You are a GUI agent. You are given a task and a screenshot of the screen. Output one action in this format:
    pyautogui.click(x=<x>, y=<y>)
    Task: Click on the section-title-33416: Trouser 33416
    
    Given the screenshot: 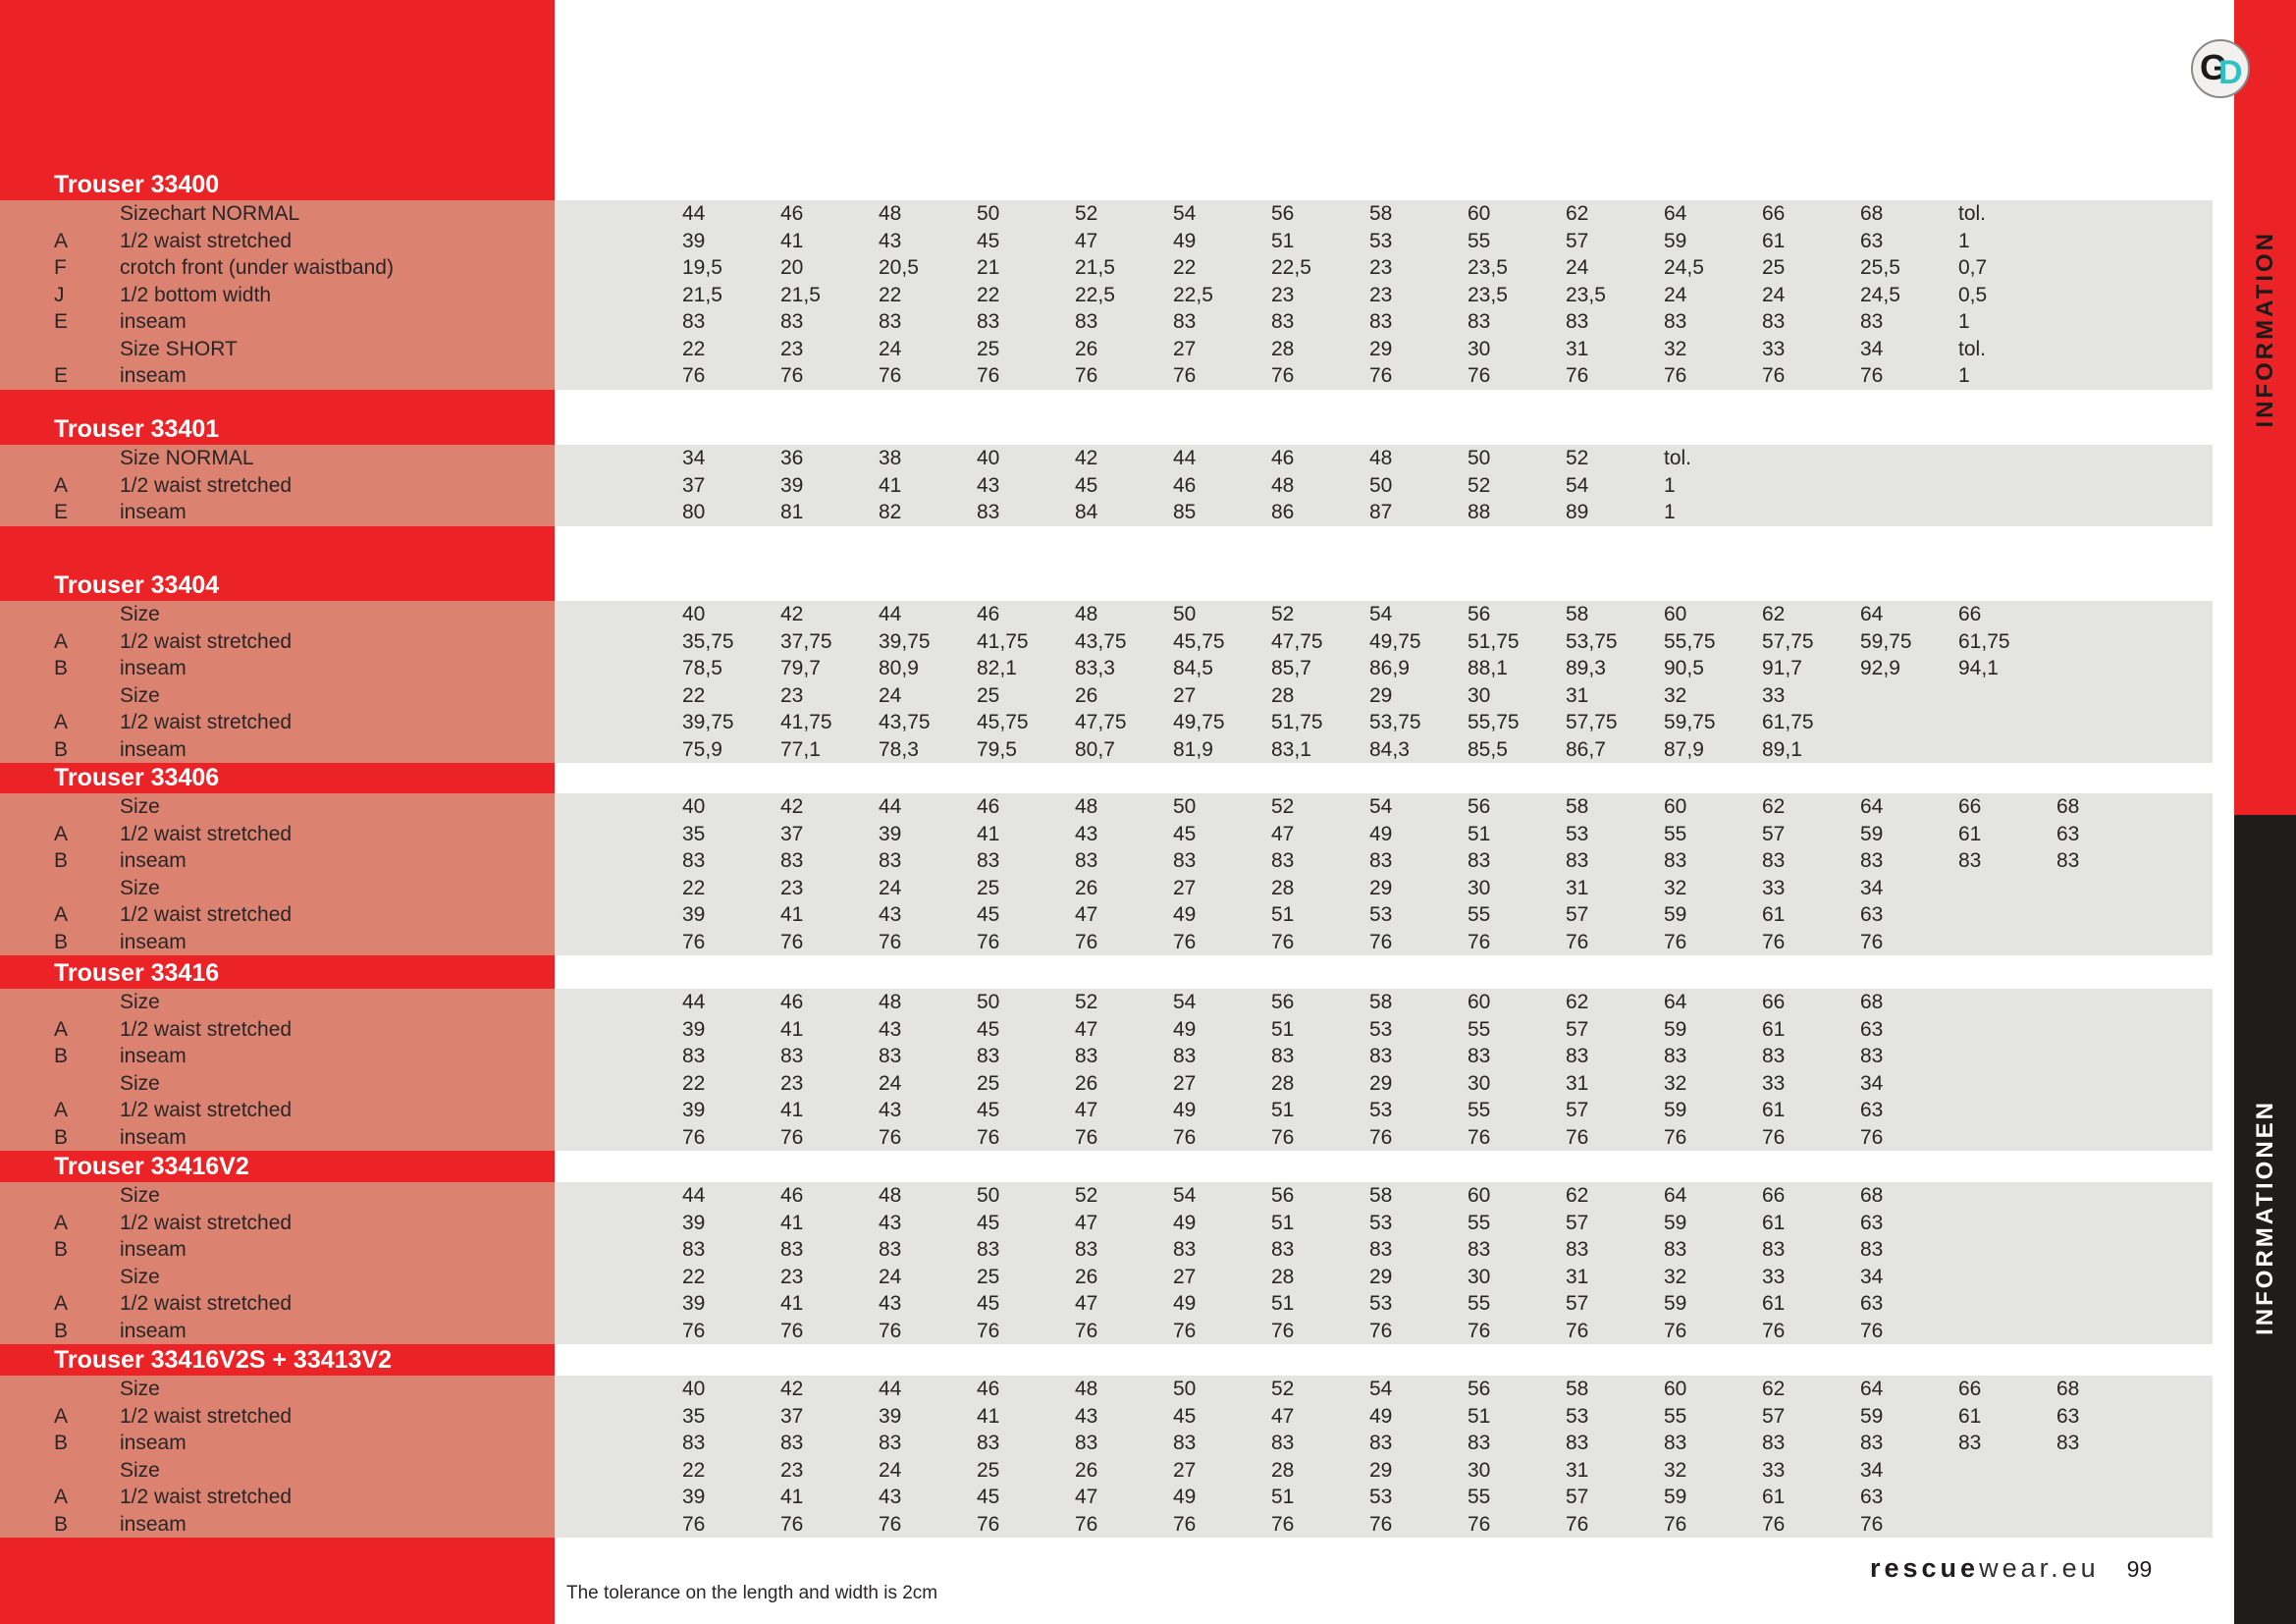 What is the action you would take?
    pyautogui.click(x=137, y=973)
    